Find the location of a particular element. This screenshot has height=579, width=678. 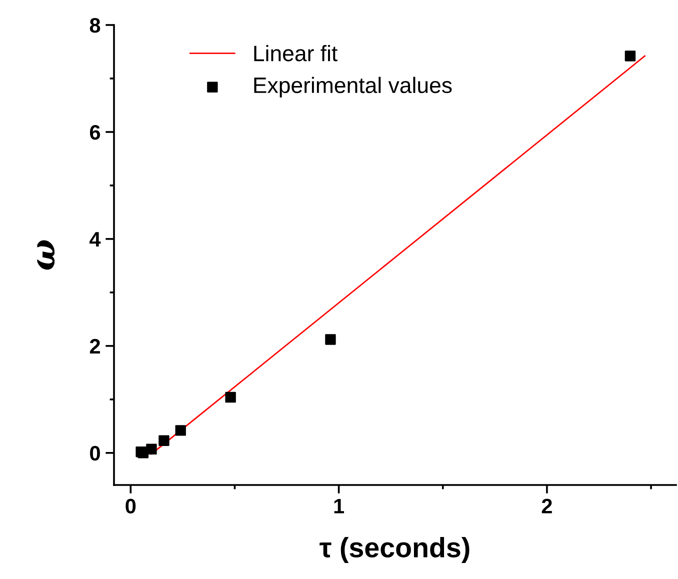

x-axis-title: τ (seconds) is located at coordinates (395, 550).